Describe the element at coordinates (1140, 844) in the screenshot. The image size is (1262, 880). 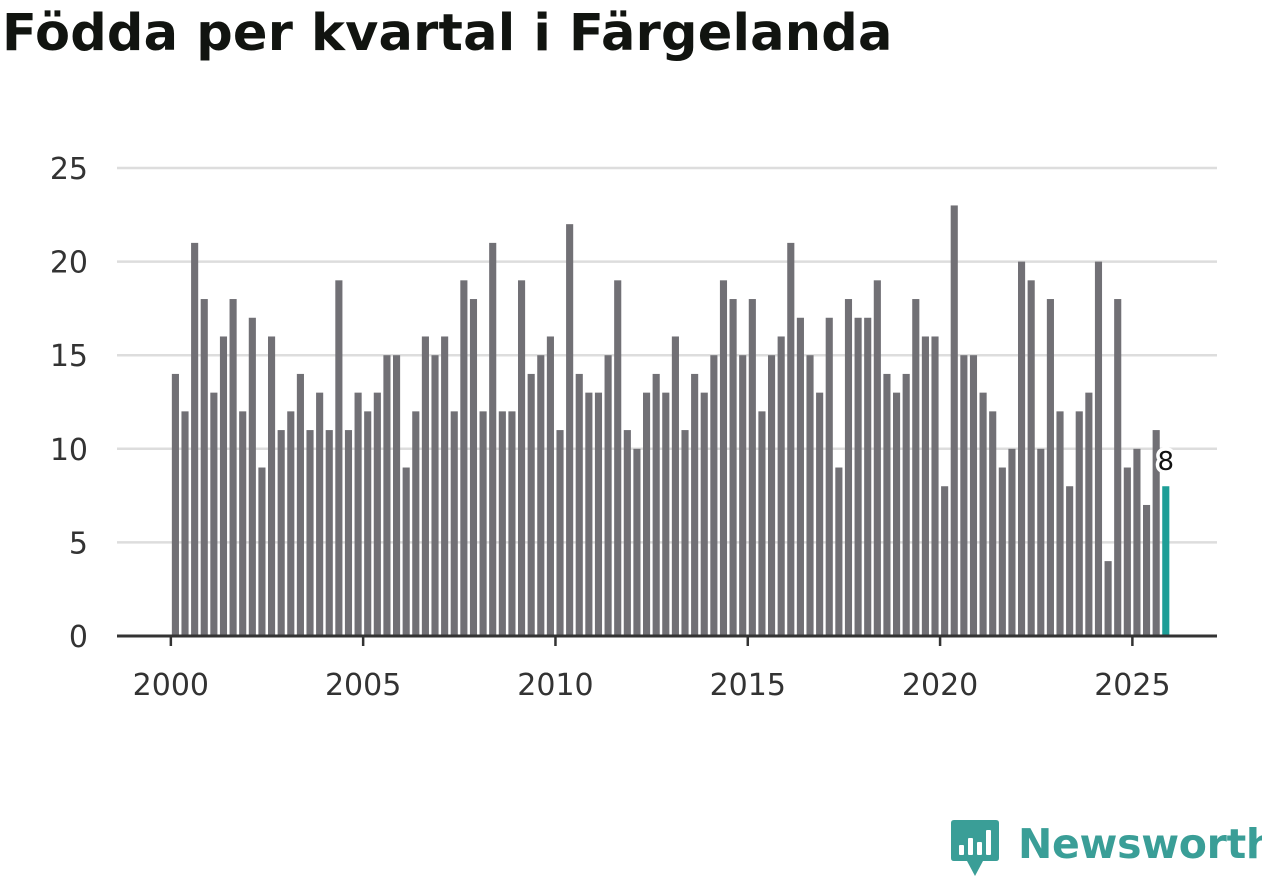
I see `brand-name: Newsworthy` at that location.